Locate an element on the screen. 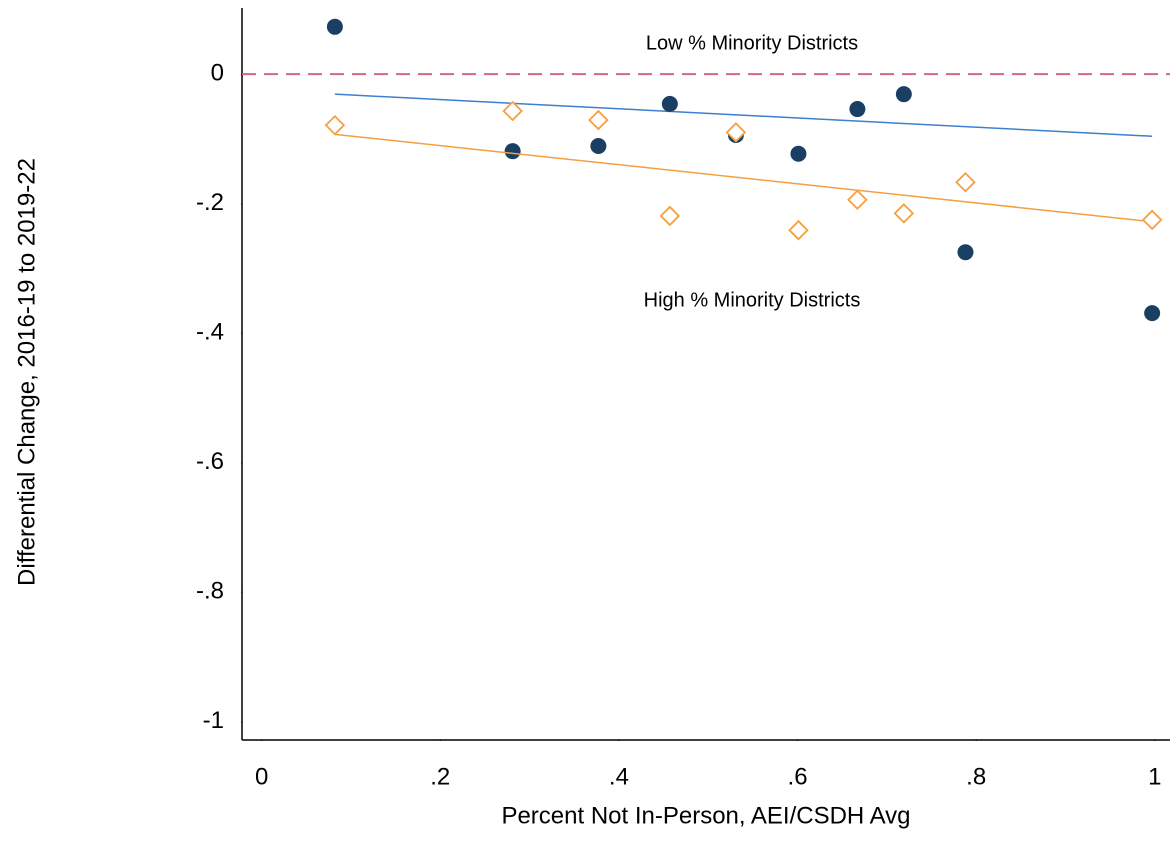  x-axis-title: Percent Not In-Person, AEI/CSDH Avg is located at coordinates (705, 815).